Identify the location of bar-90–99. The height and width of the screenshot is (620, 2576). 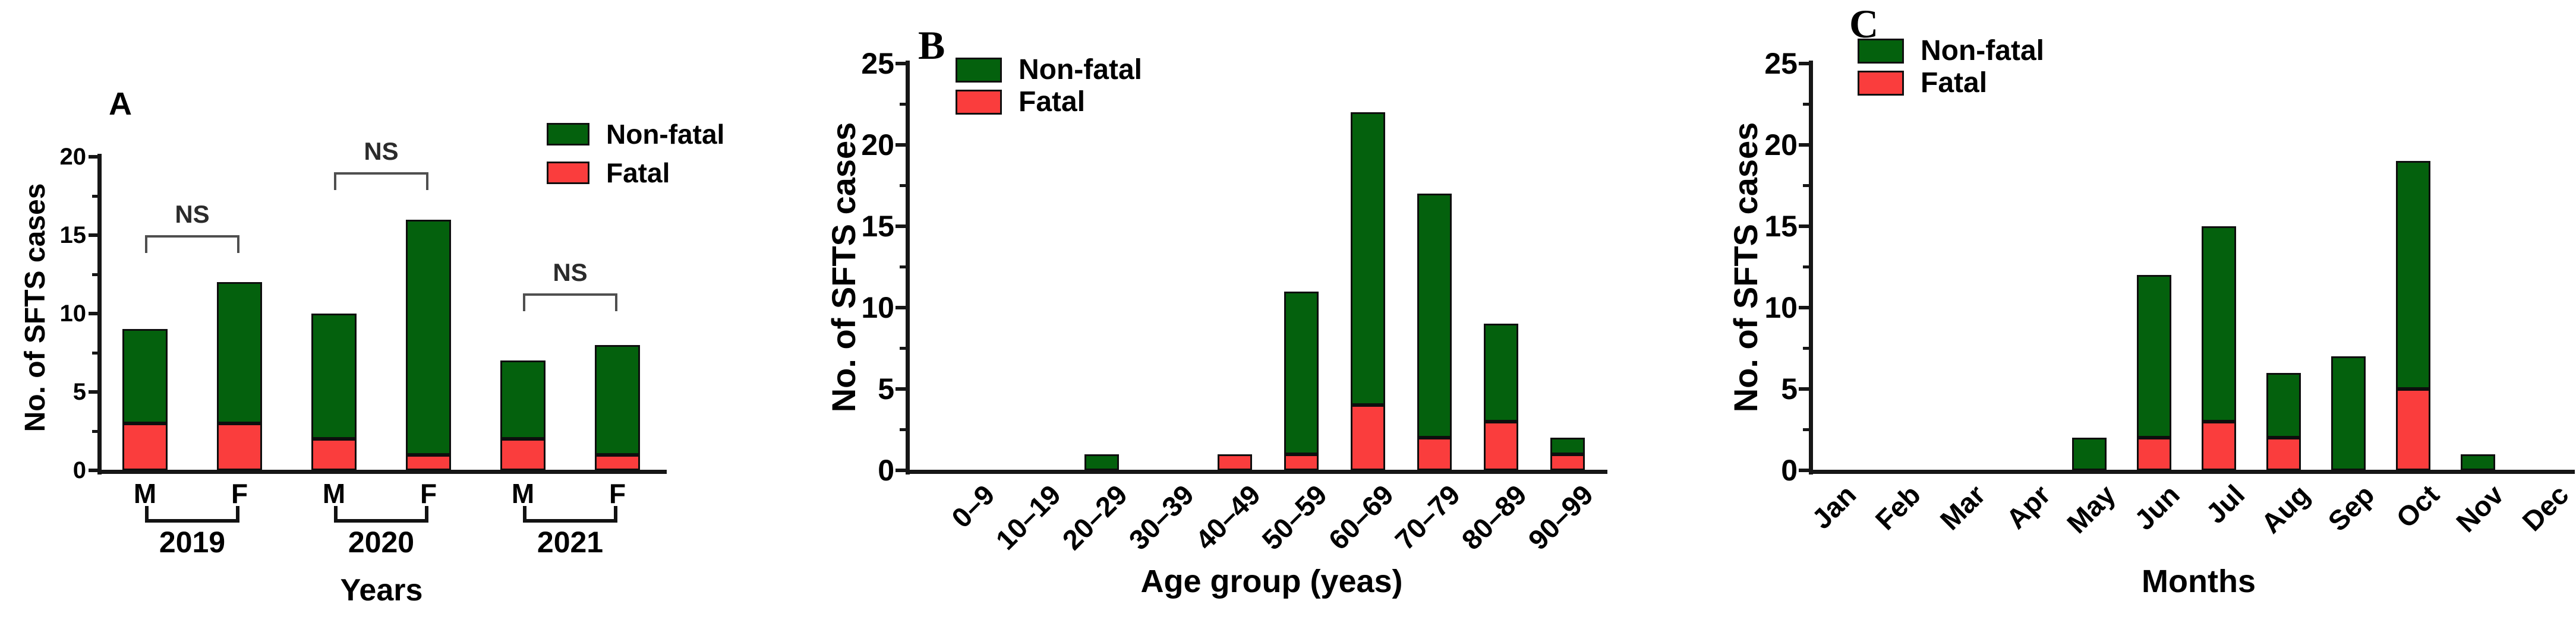
(1568, 454).